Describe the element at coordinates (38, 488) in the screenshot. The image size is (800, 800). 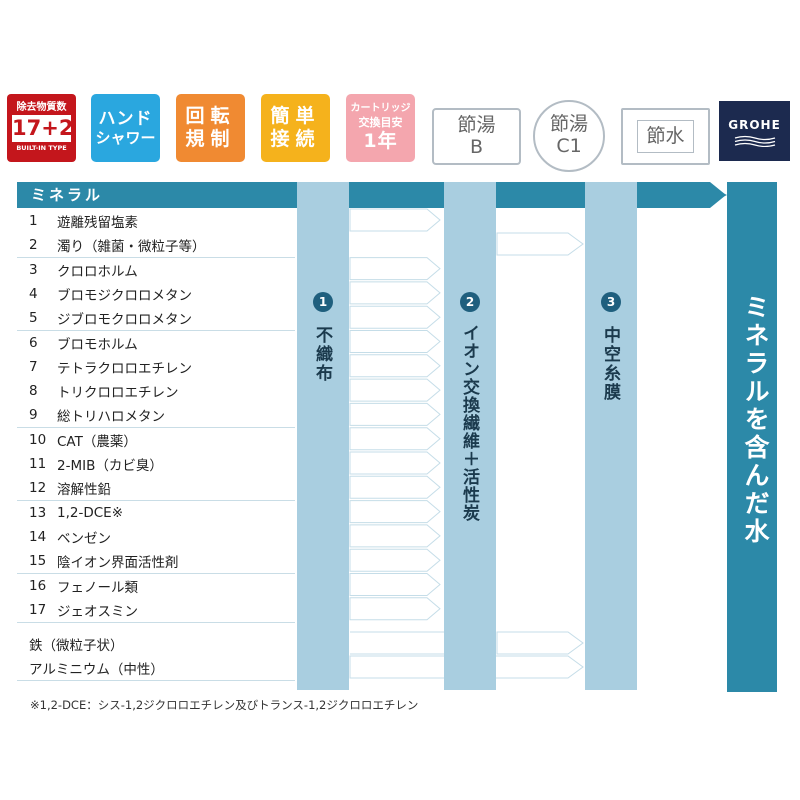
I see `row-number: 12` at that location.